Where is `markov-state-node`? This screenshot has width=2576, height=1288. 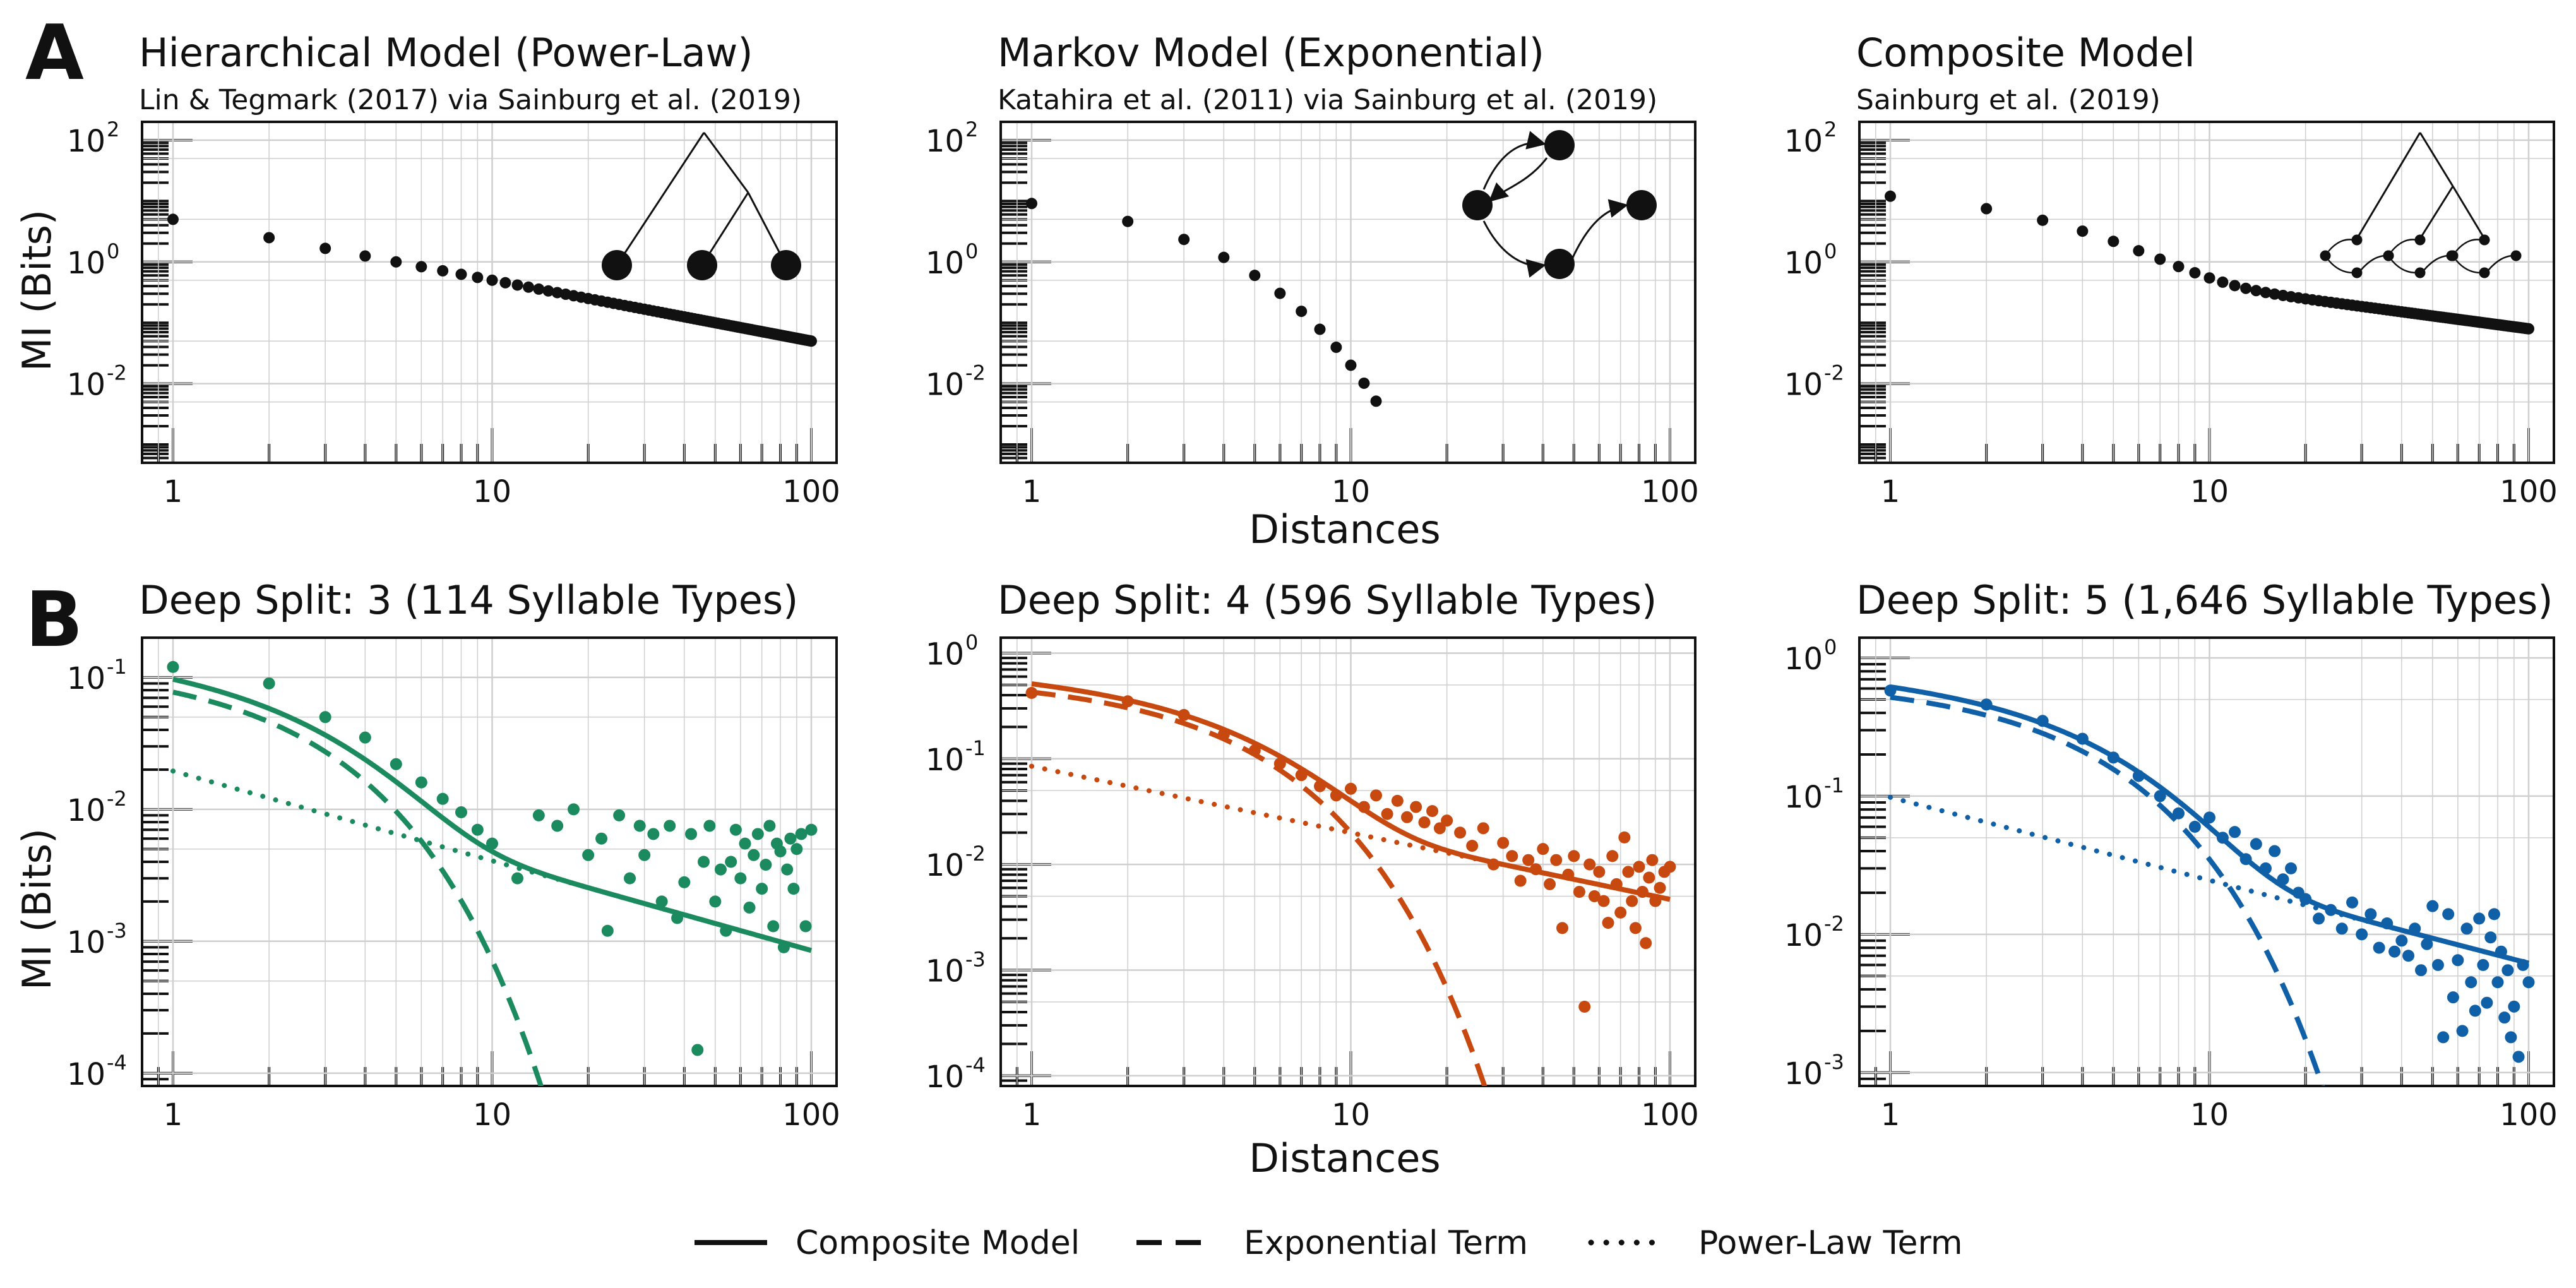 markov-state-node is located at coordinates (1559, 145).